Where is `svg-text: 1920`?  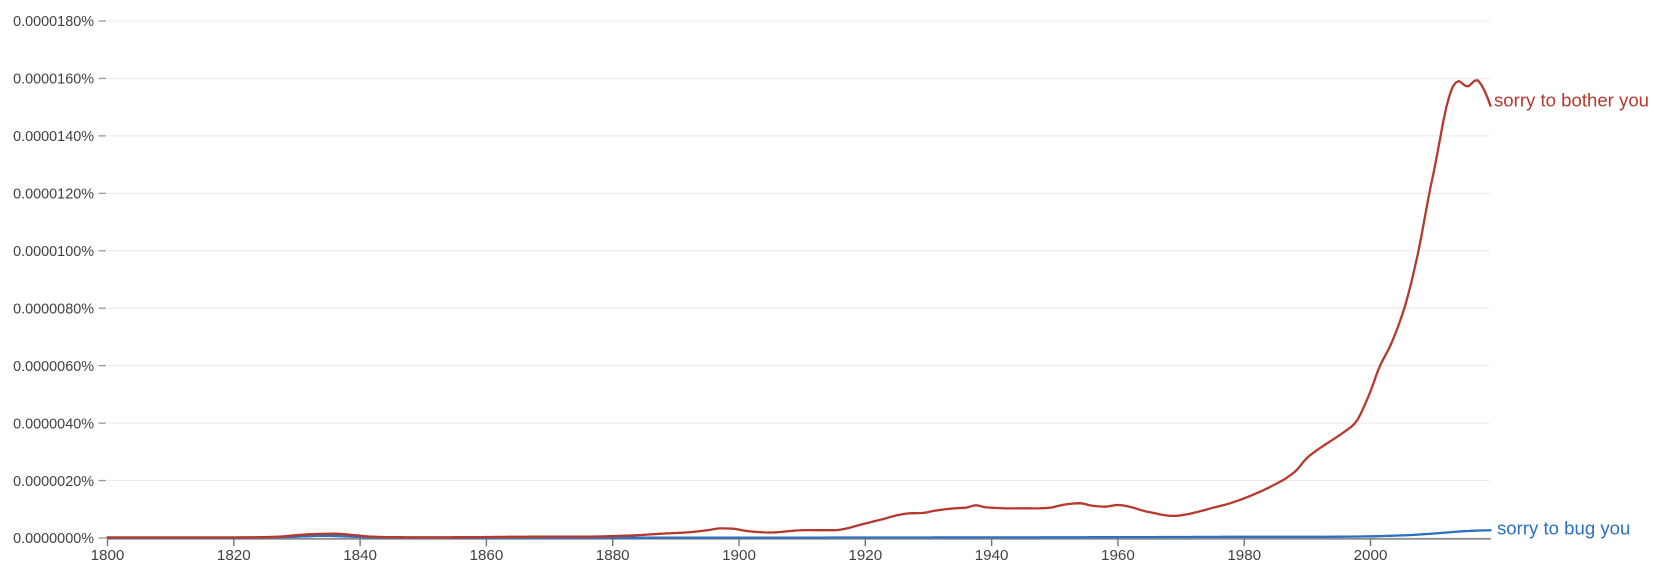 svg-text: 1920 is located at coordinates (865, 555).